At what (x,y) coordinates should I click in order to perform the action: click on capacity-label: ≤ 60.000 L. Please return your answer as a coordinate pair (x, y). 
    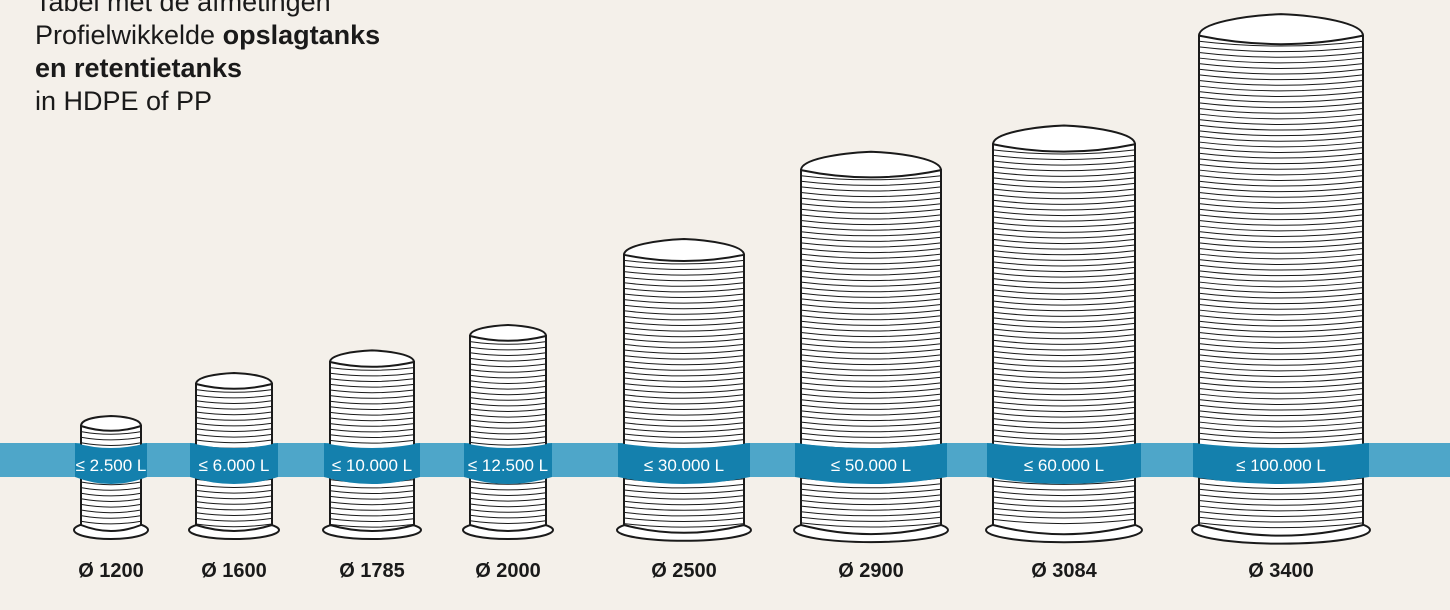
    Looking at the image, I should click on (1064, 465).